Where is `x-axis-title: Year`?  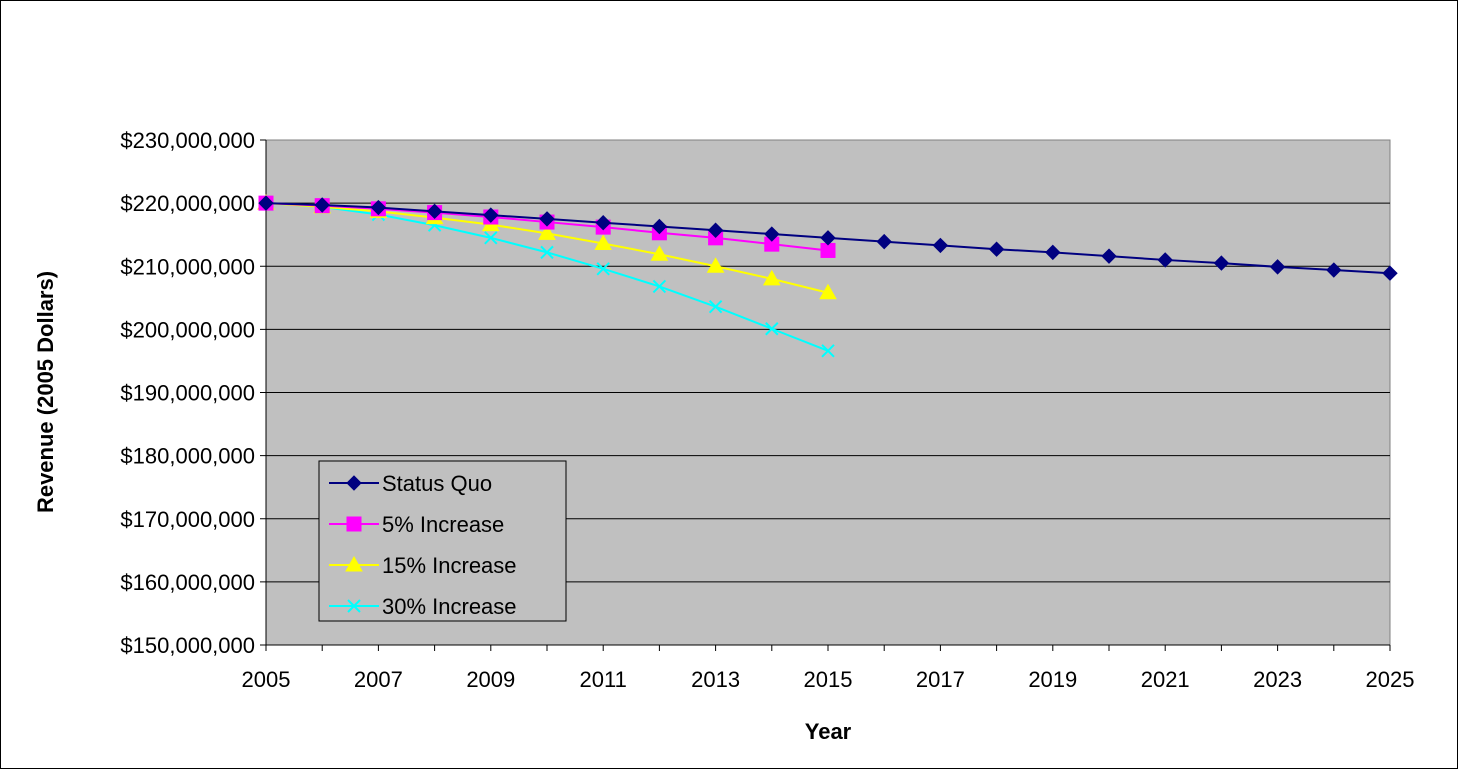
x-axis-title: Year is located at coordinates (828, 731).